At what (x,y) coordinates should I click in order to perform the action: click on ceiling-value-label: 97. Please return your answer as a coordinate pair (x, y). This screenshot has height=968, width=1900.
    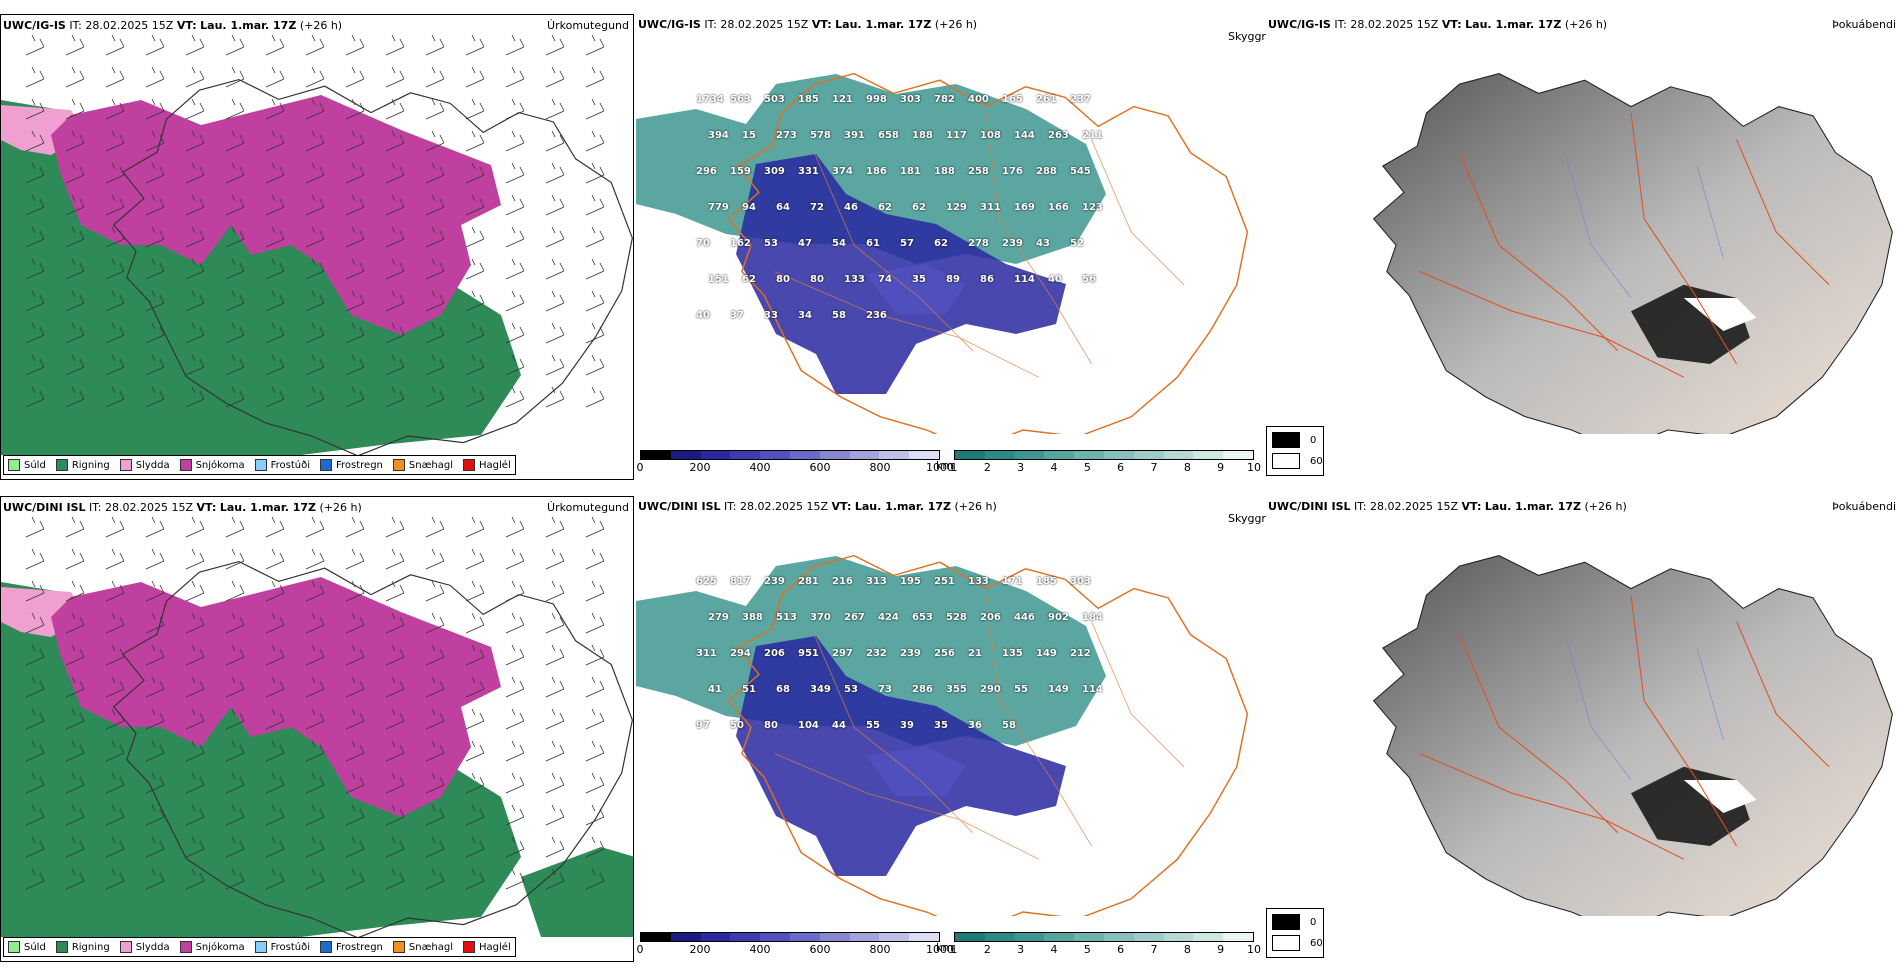
    Looking at the image, I should click on (703, 725).